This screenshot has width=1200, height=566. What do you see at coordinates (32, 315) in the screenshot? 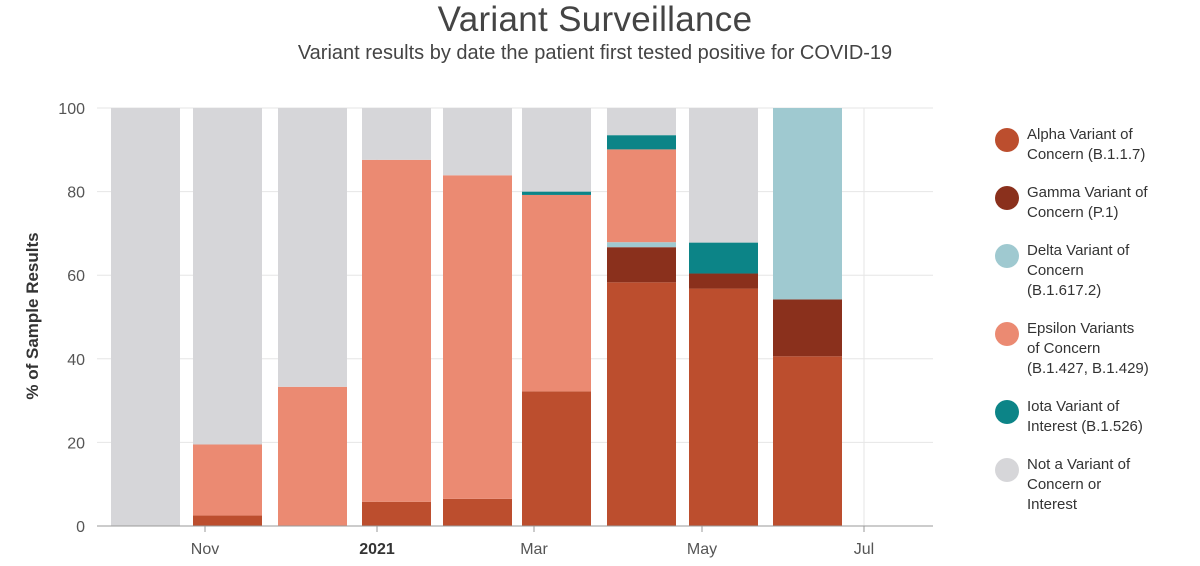
I see `y-axis-label: % of Sample Results` at bounding box center [32, 315].